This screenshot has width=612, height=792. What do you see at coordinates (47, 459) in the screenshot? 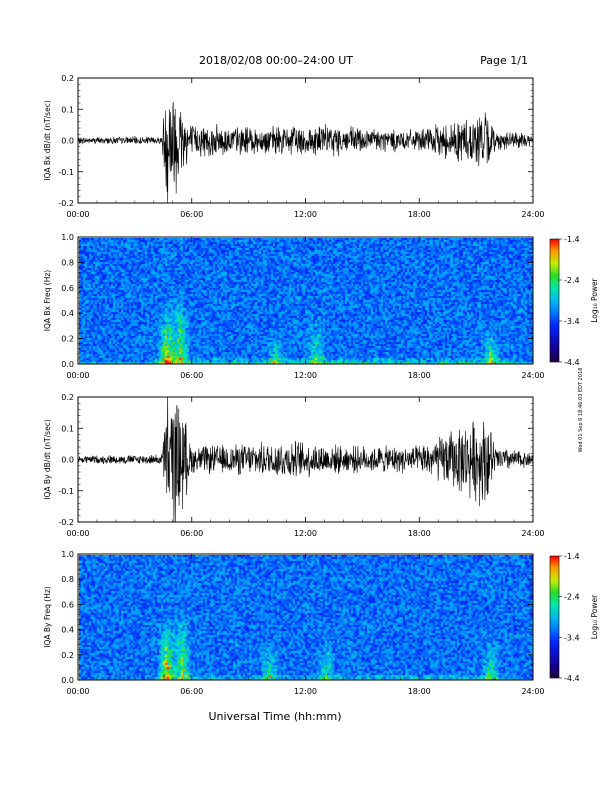
I see `y-axis-label: IQA By dB/dt (nT/sec)` at bounding box center [47, 459].